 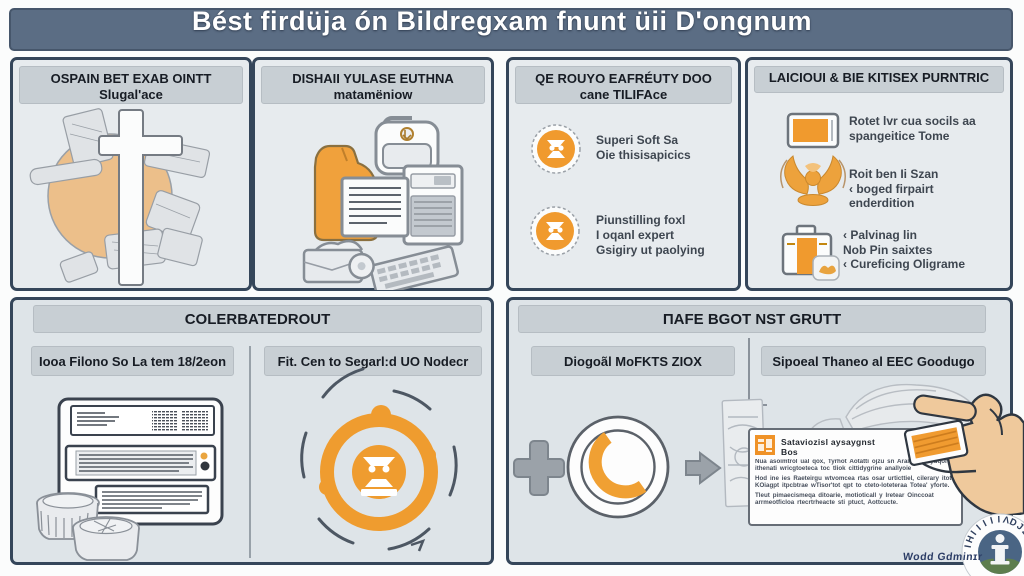 I want to click on svg-text: J, so click(x=1019, y=527).